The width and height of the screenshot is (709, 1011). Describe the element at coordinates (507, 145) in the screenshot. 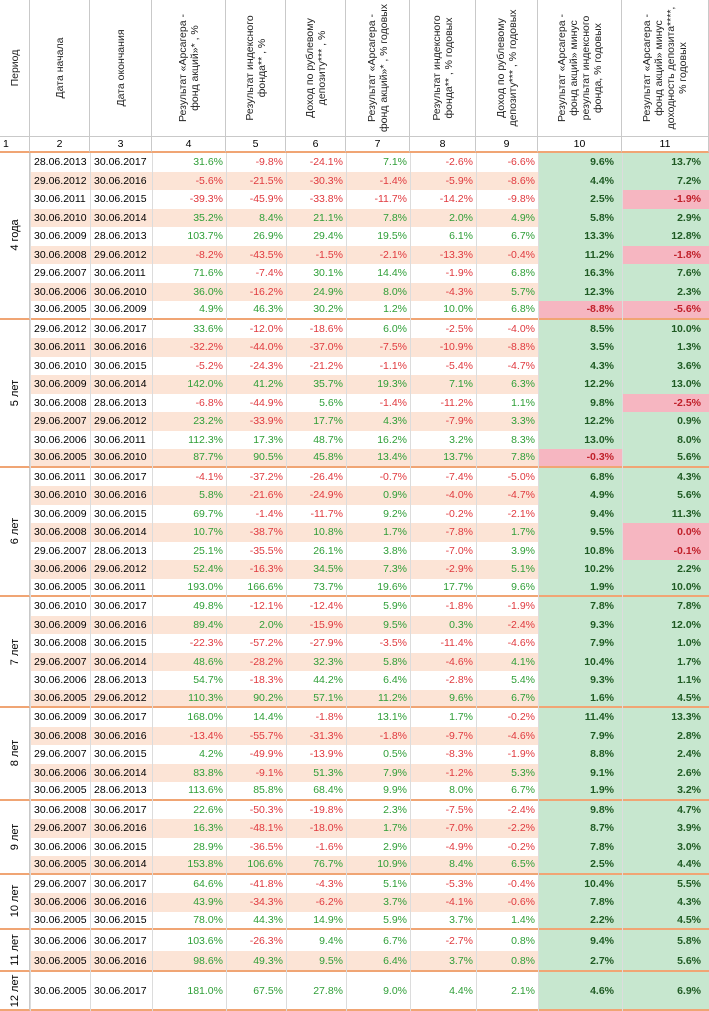

I see `column-number: 9` at that location.